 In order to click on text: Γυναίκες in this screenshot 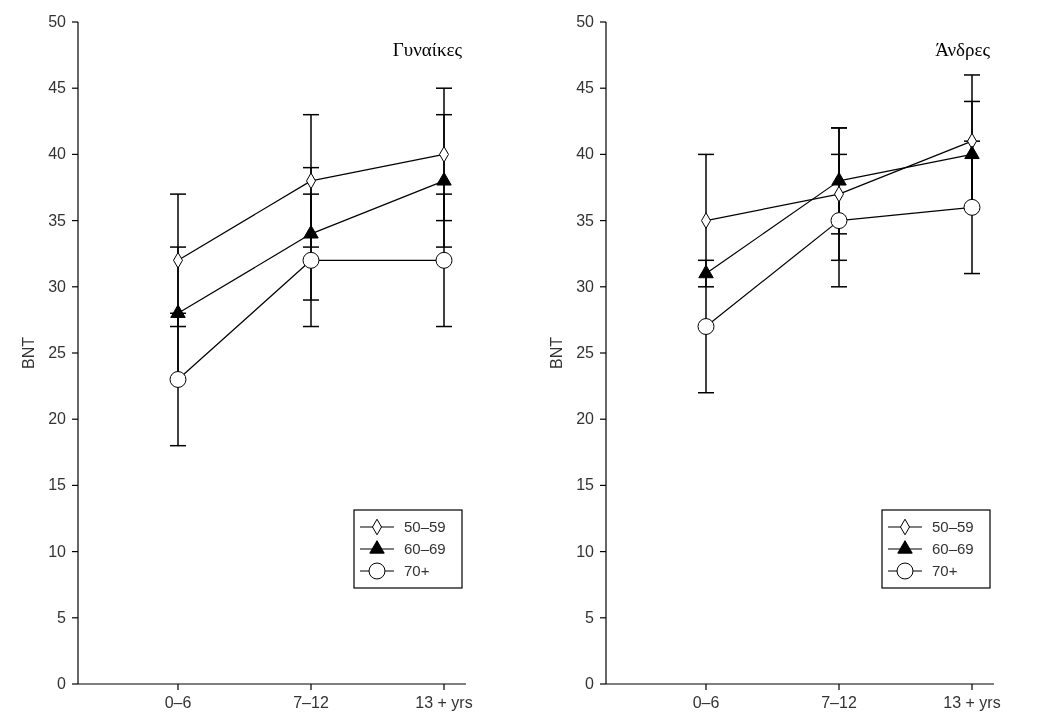, I will do `click(427, 49)`.